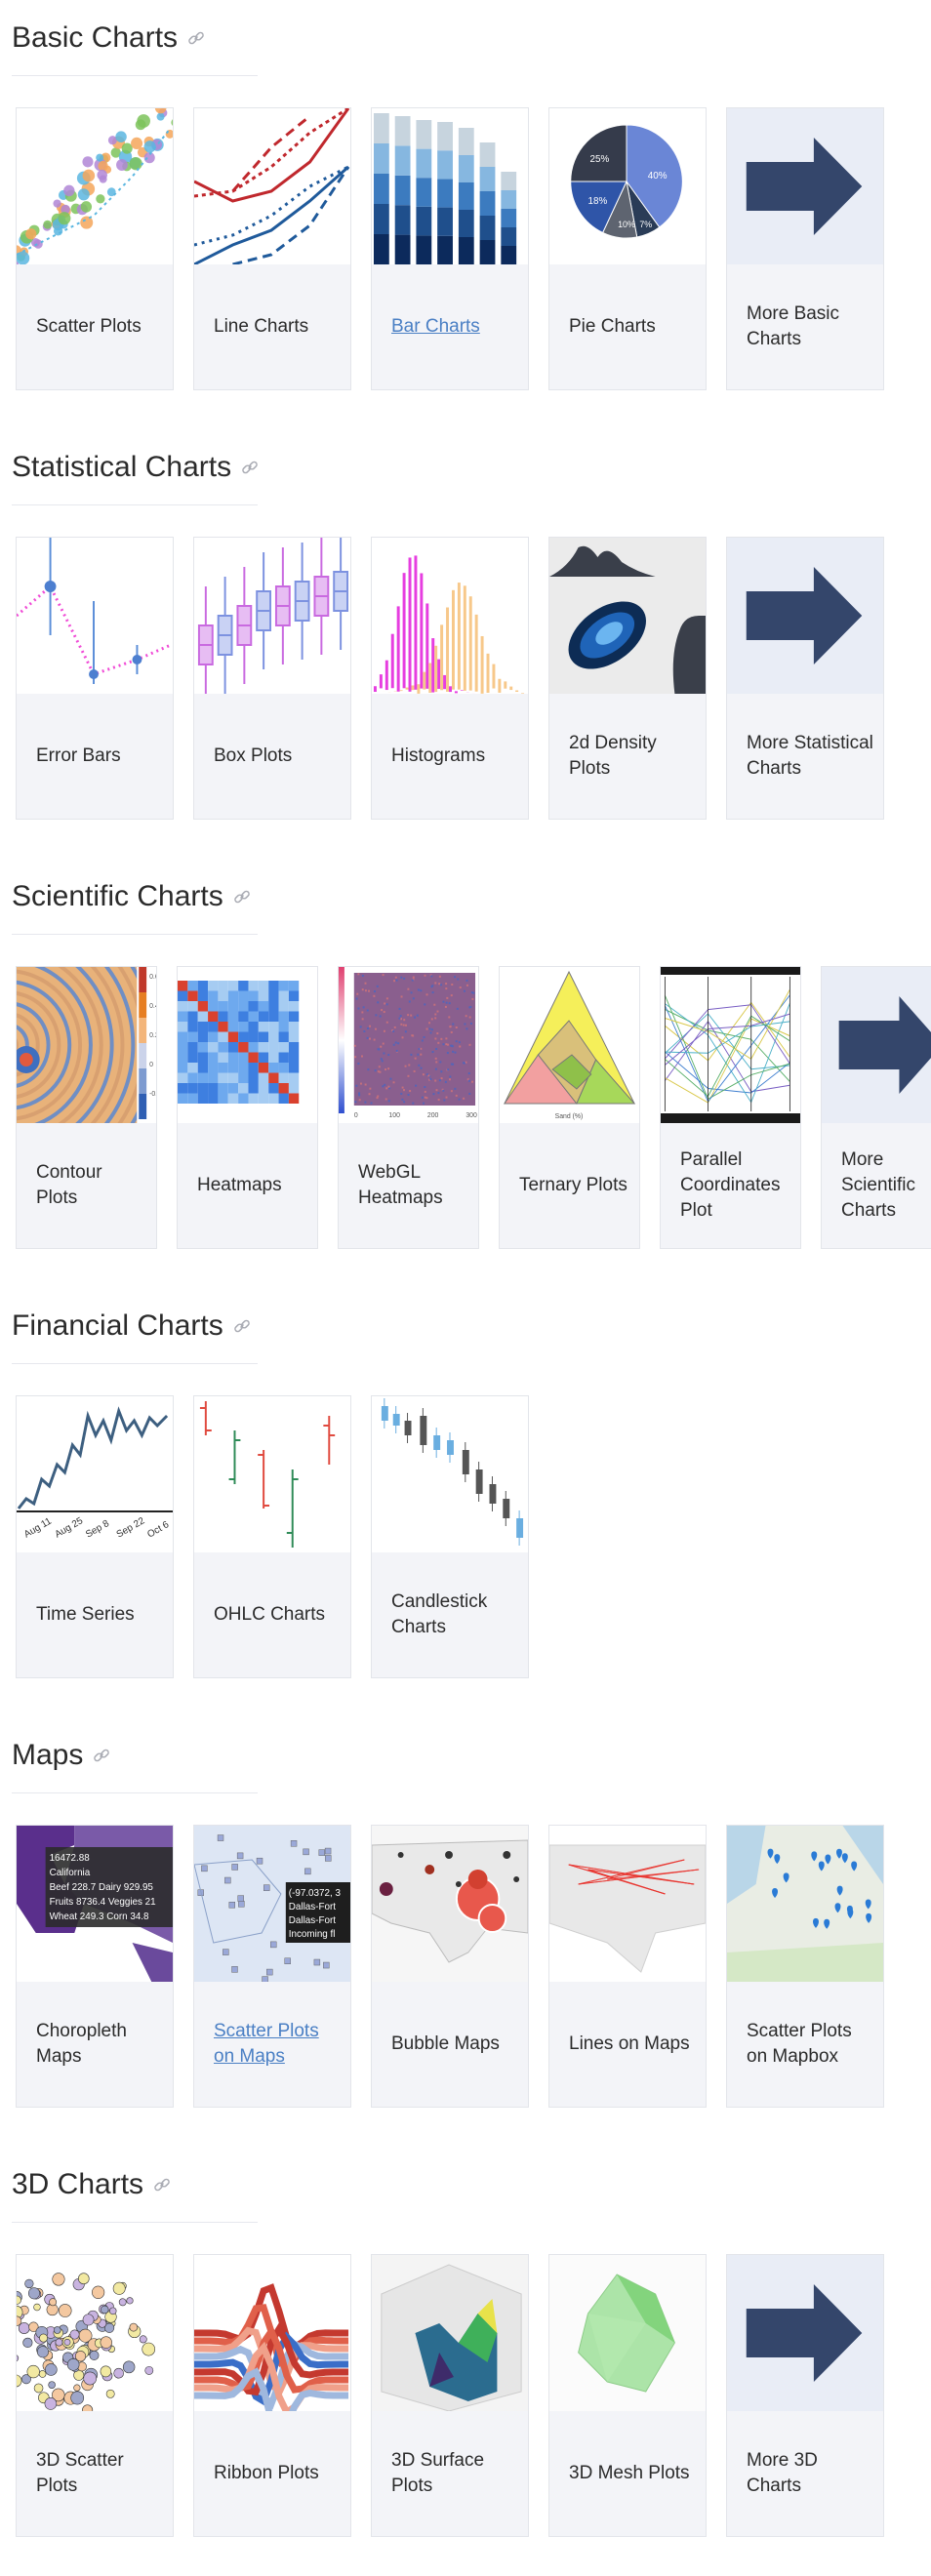 The width and height of the screenshot is (931, 2576). Describe the element at coordinates (627, 224) in the screenshot. I see `pie-label: 10%` at that location.